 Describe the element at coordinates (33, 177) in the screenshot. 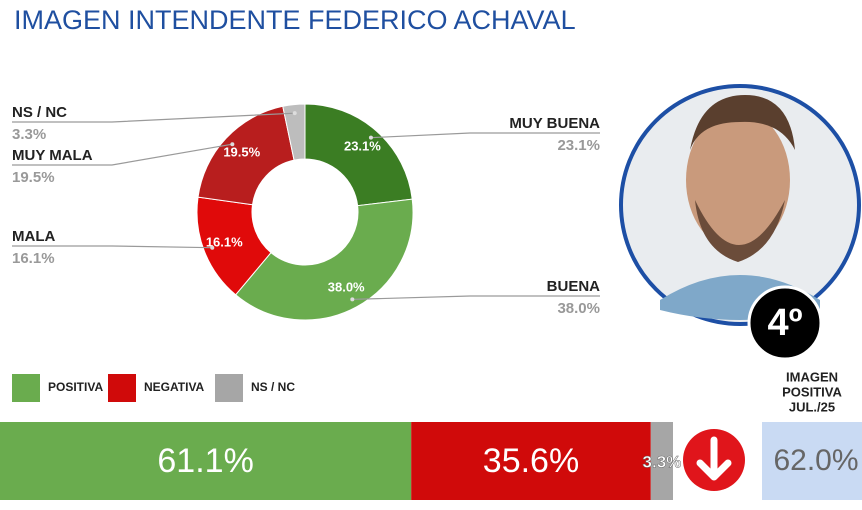

I see `category-value: 19.5%` at that location.